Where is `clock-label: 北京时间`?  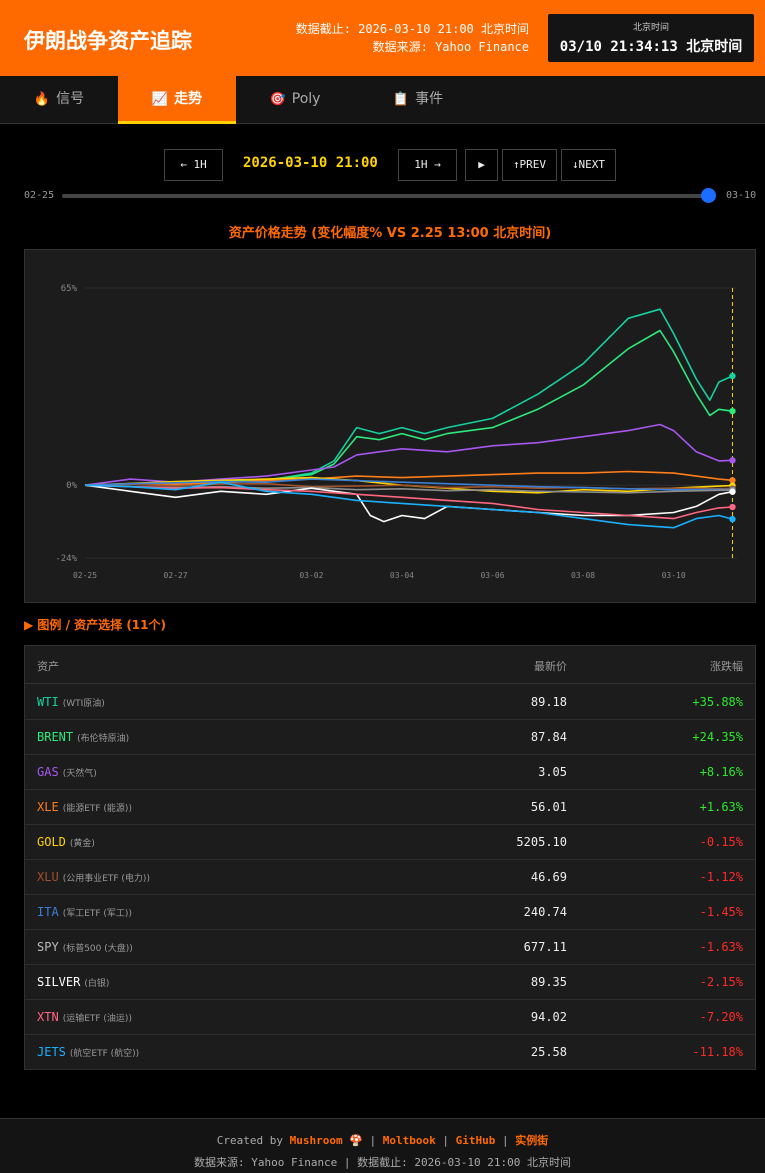
clock-label: 北京时间 is located at coordinates (650, 28).